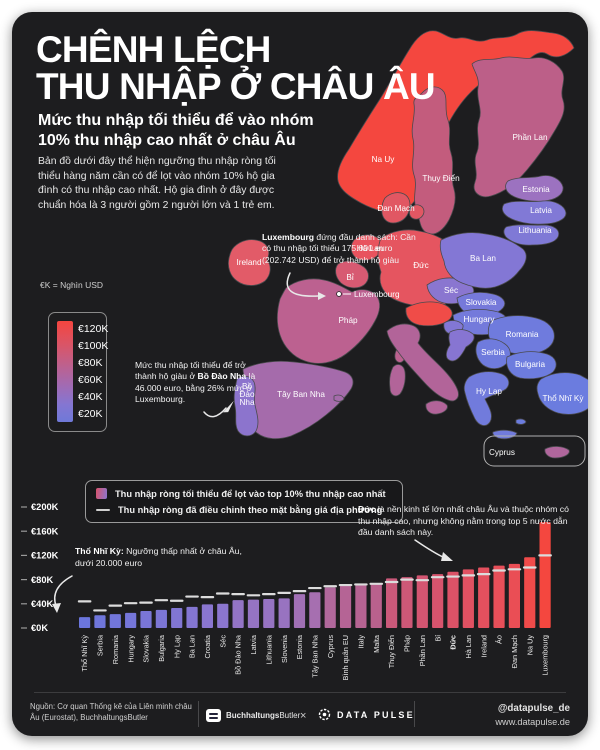  What do you see at coordinates (564, 398) in the screenshot?
I see `map-label-tho-nhi-ky: Thổ Nhĩ Kỳ` at bounding box center [564, 398].